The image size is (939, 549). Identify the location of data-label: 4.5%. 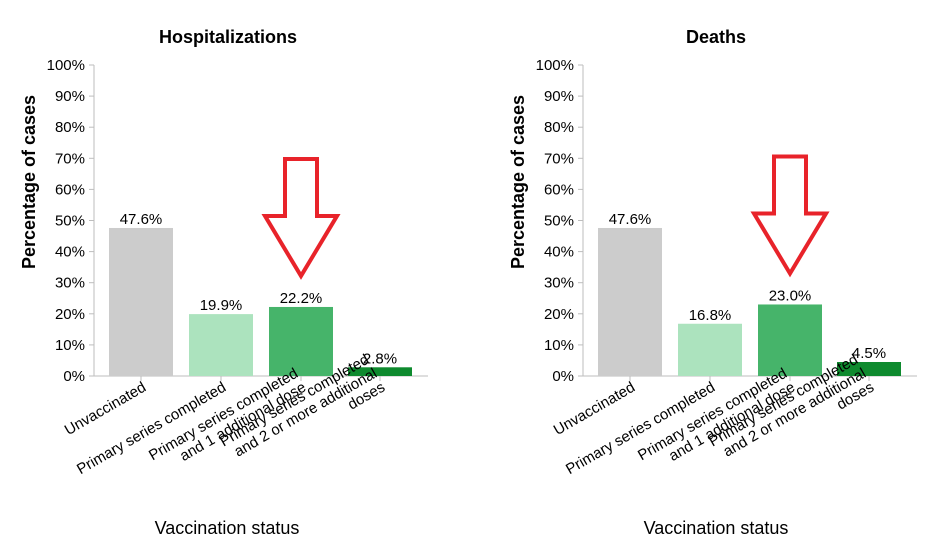
(869, 353).